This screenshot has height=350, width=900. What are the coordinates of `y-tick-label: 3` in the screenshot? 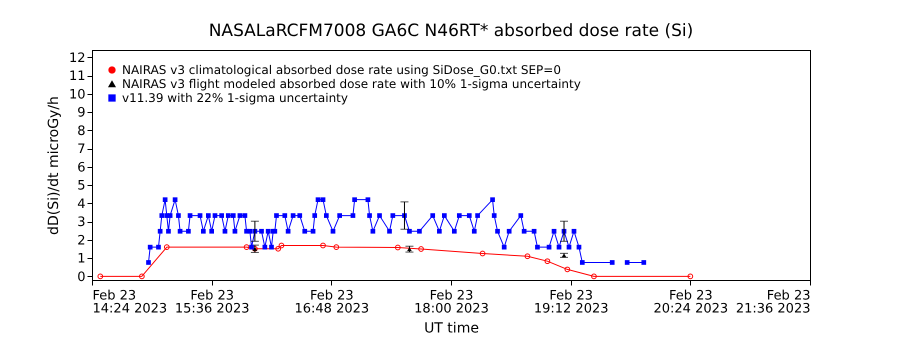 It's located at (81, 222).